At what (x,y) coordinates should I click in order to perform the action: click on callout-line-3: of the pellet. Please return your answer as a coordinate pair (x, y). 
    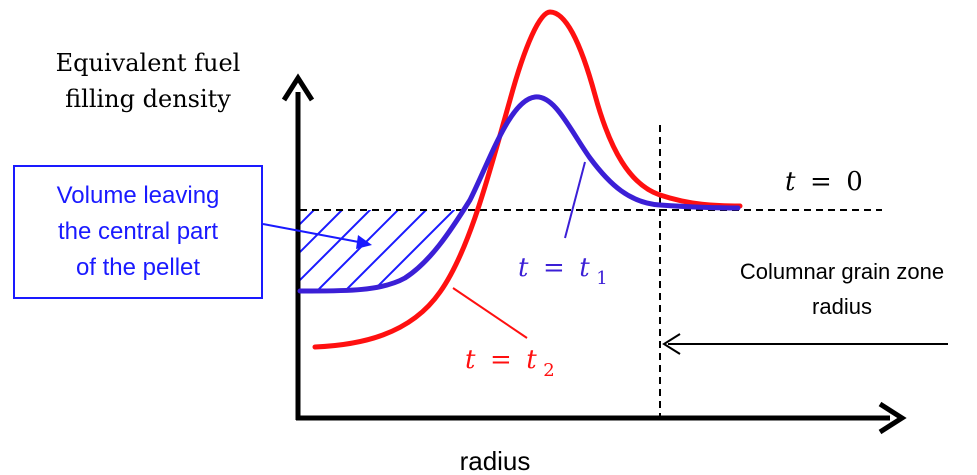
    Looking at the image, I should click on (138, 267).